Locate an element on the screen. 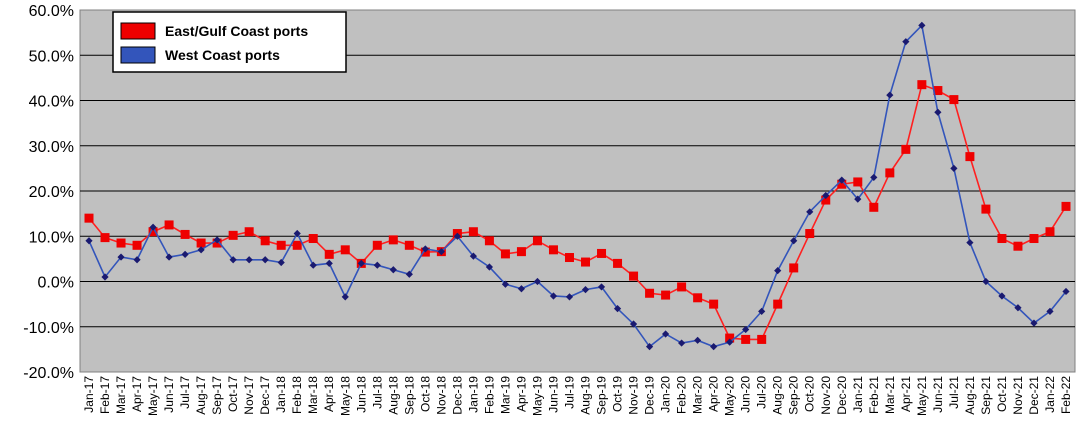  x-tick-label: Apr-21 is located at coordinates (906, 394).